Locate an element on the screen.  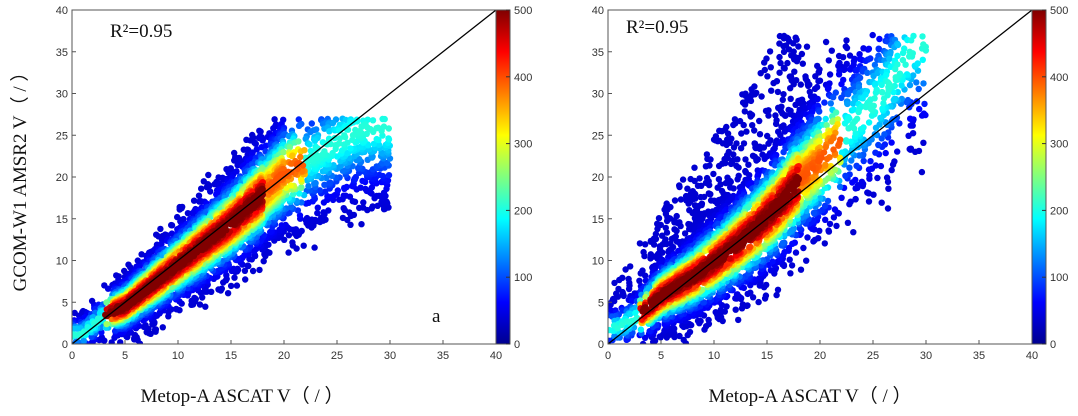
y-tick-label: 0 is located at coordinates (65, 345).